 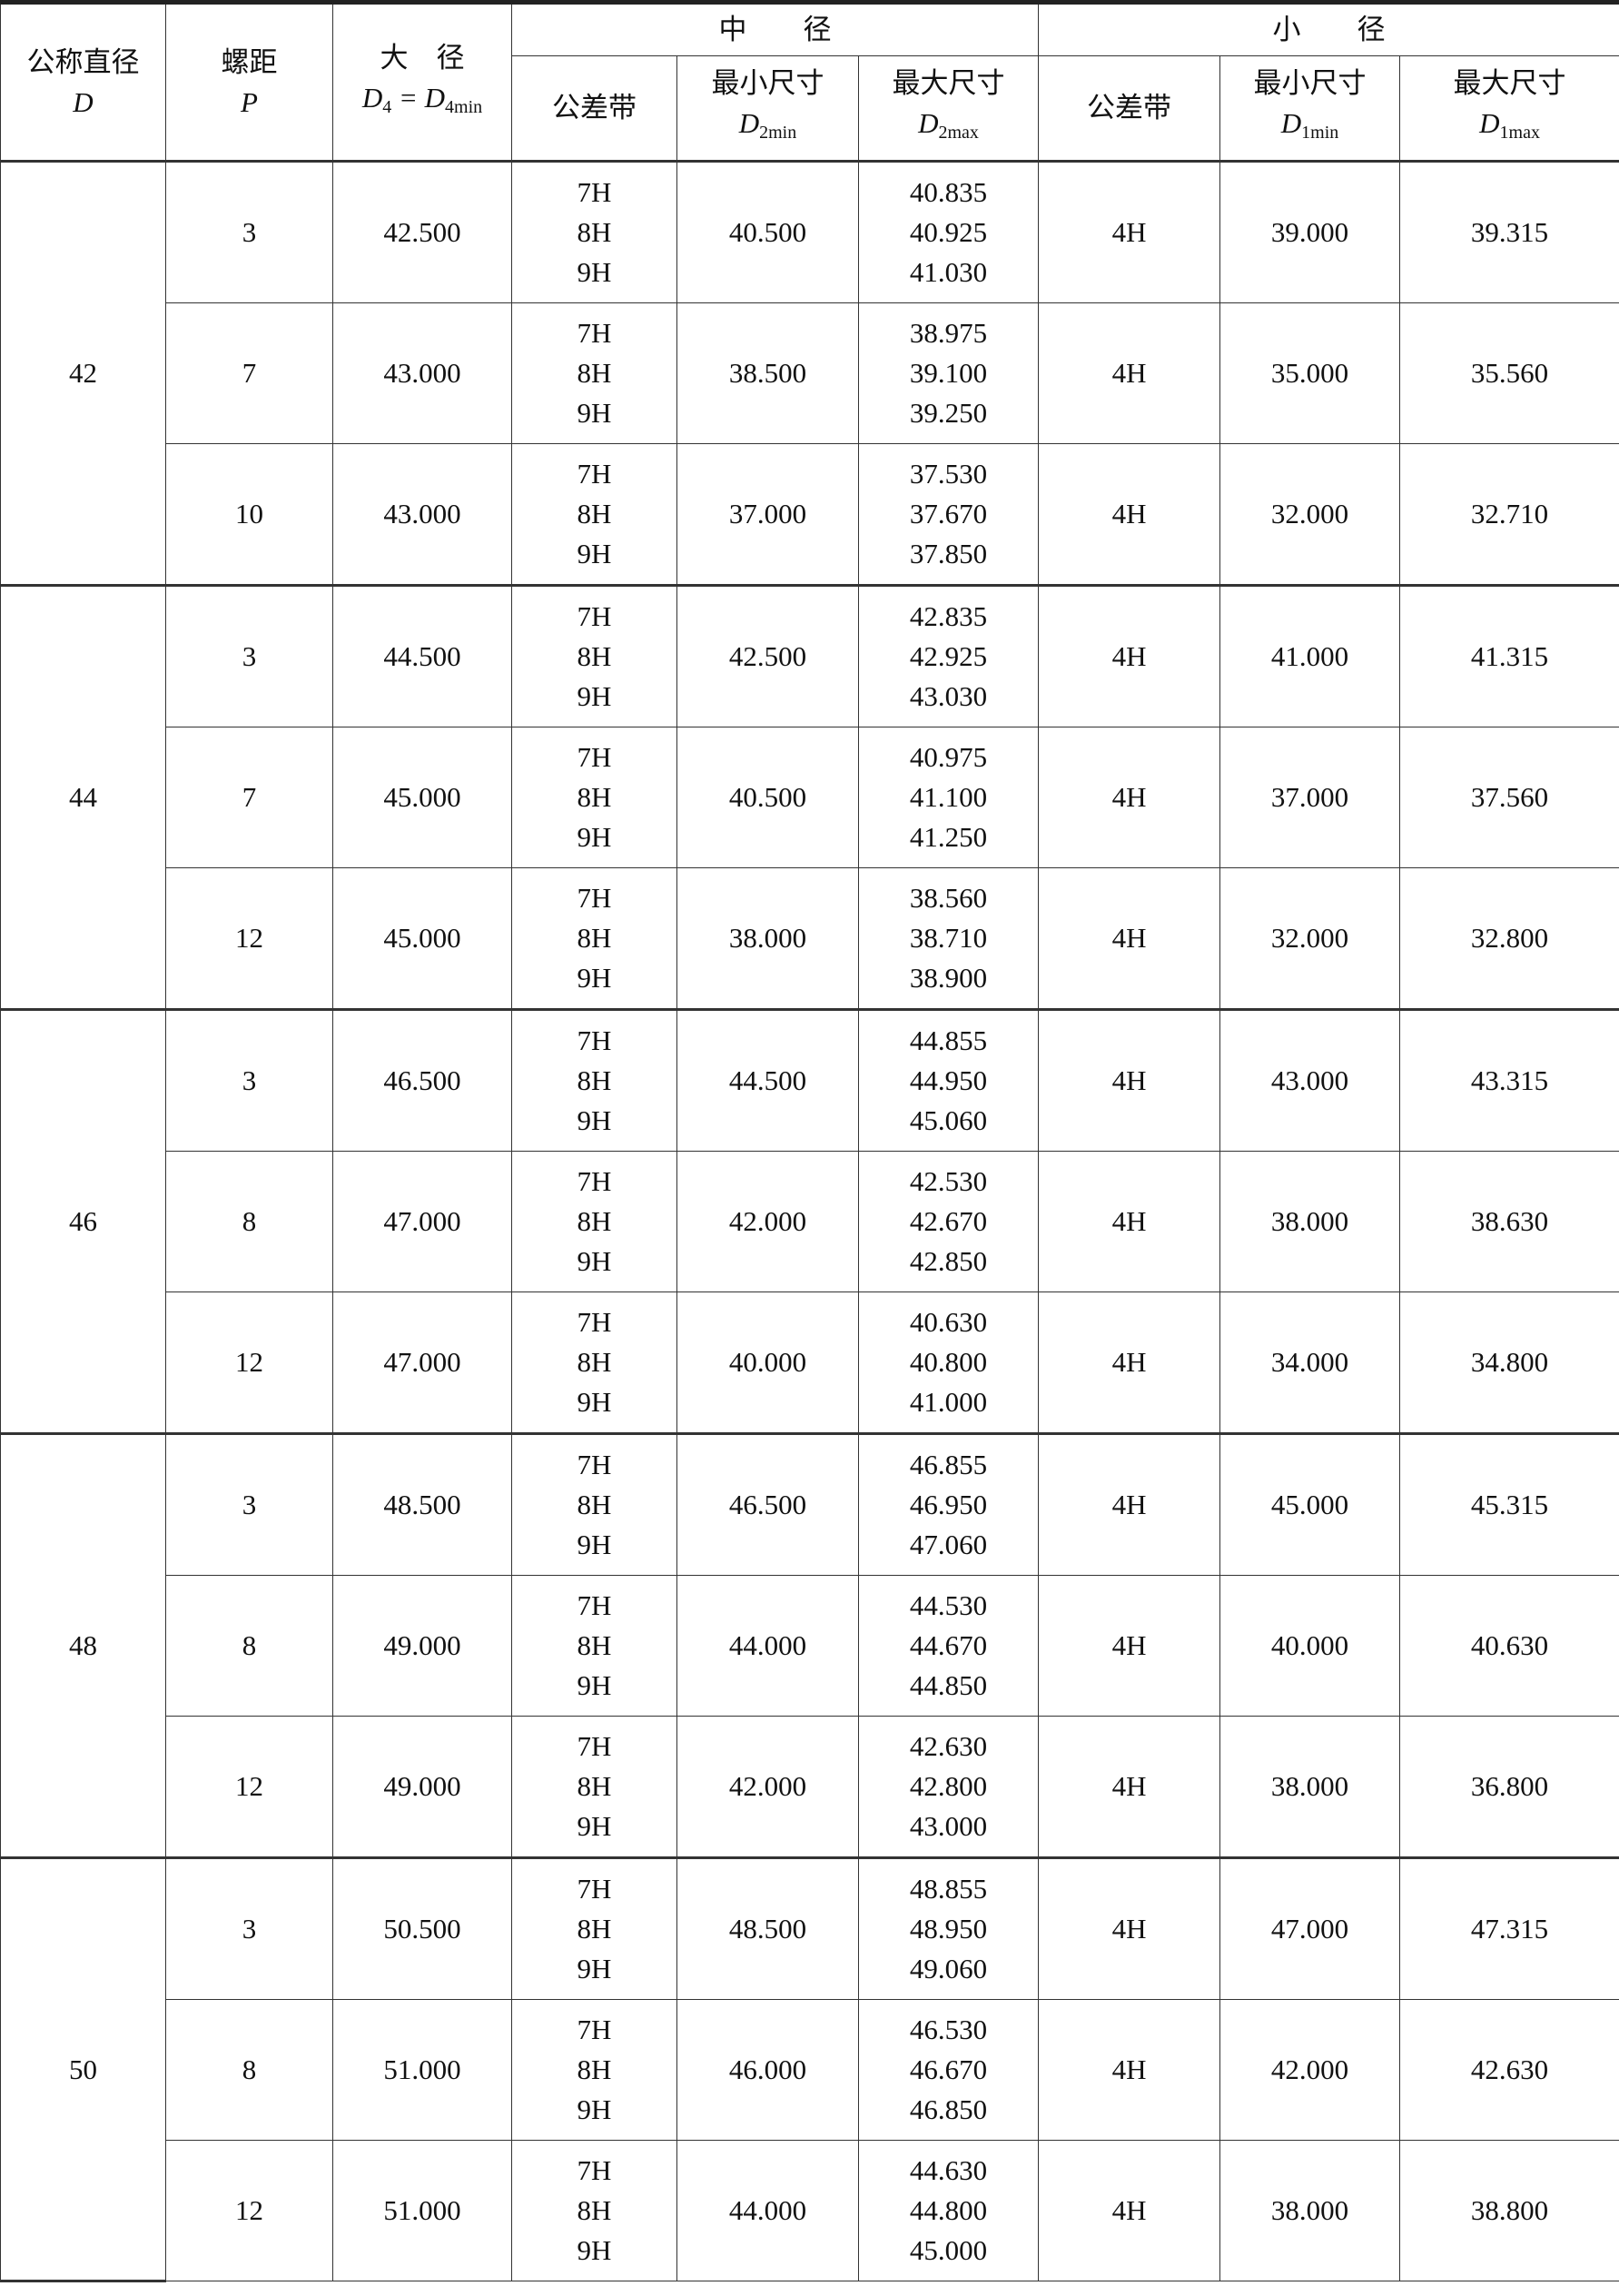 What do you see at coordinates (948, 1969) in the screenshot?
I see `pitch-max-cell-value: 49.060` at bounding box center [948, 1969].